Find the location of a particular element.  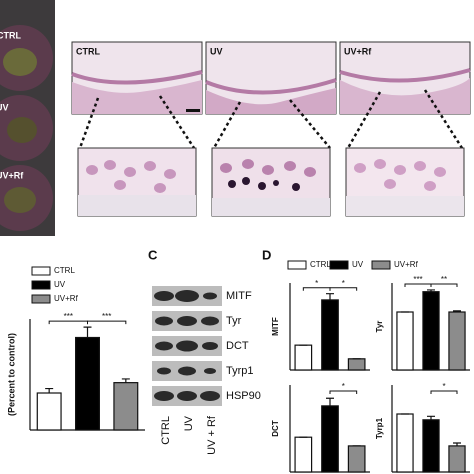

western-blot is located at coordinates (187, 346).